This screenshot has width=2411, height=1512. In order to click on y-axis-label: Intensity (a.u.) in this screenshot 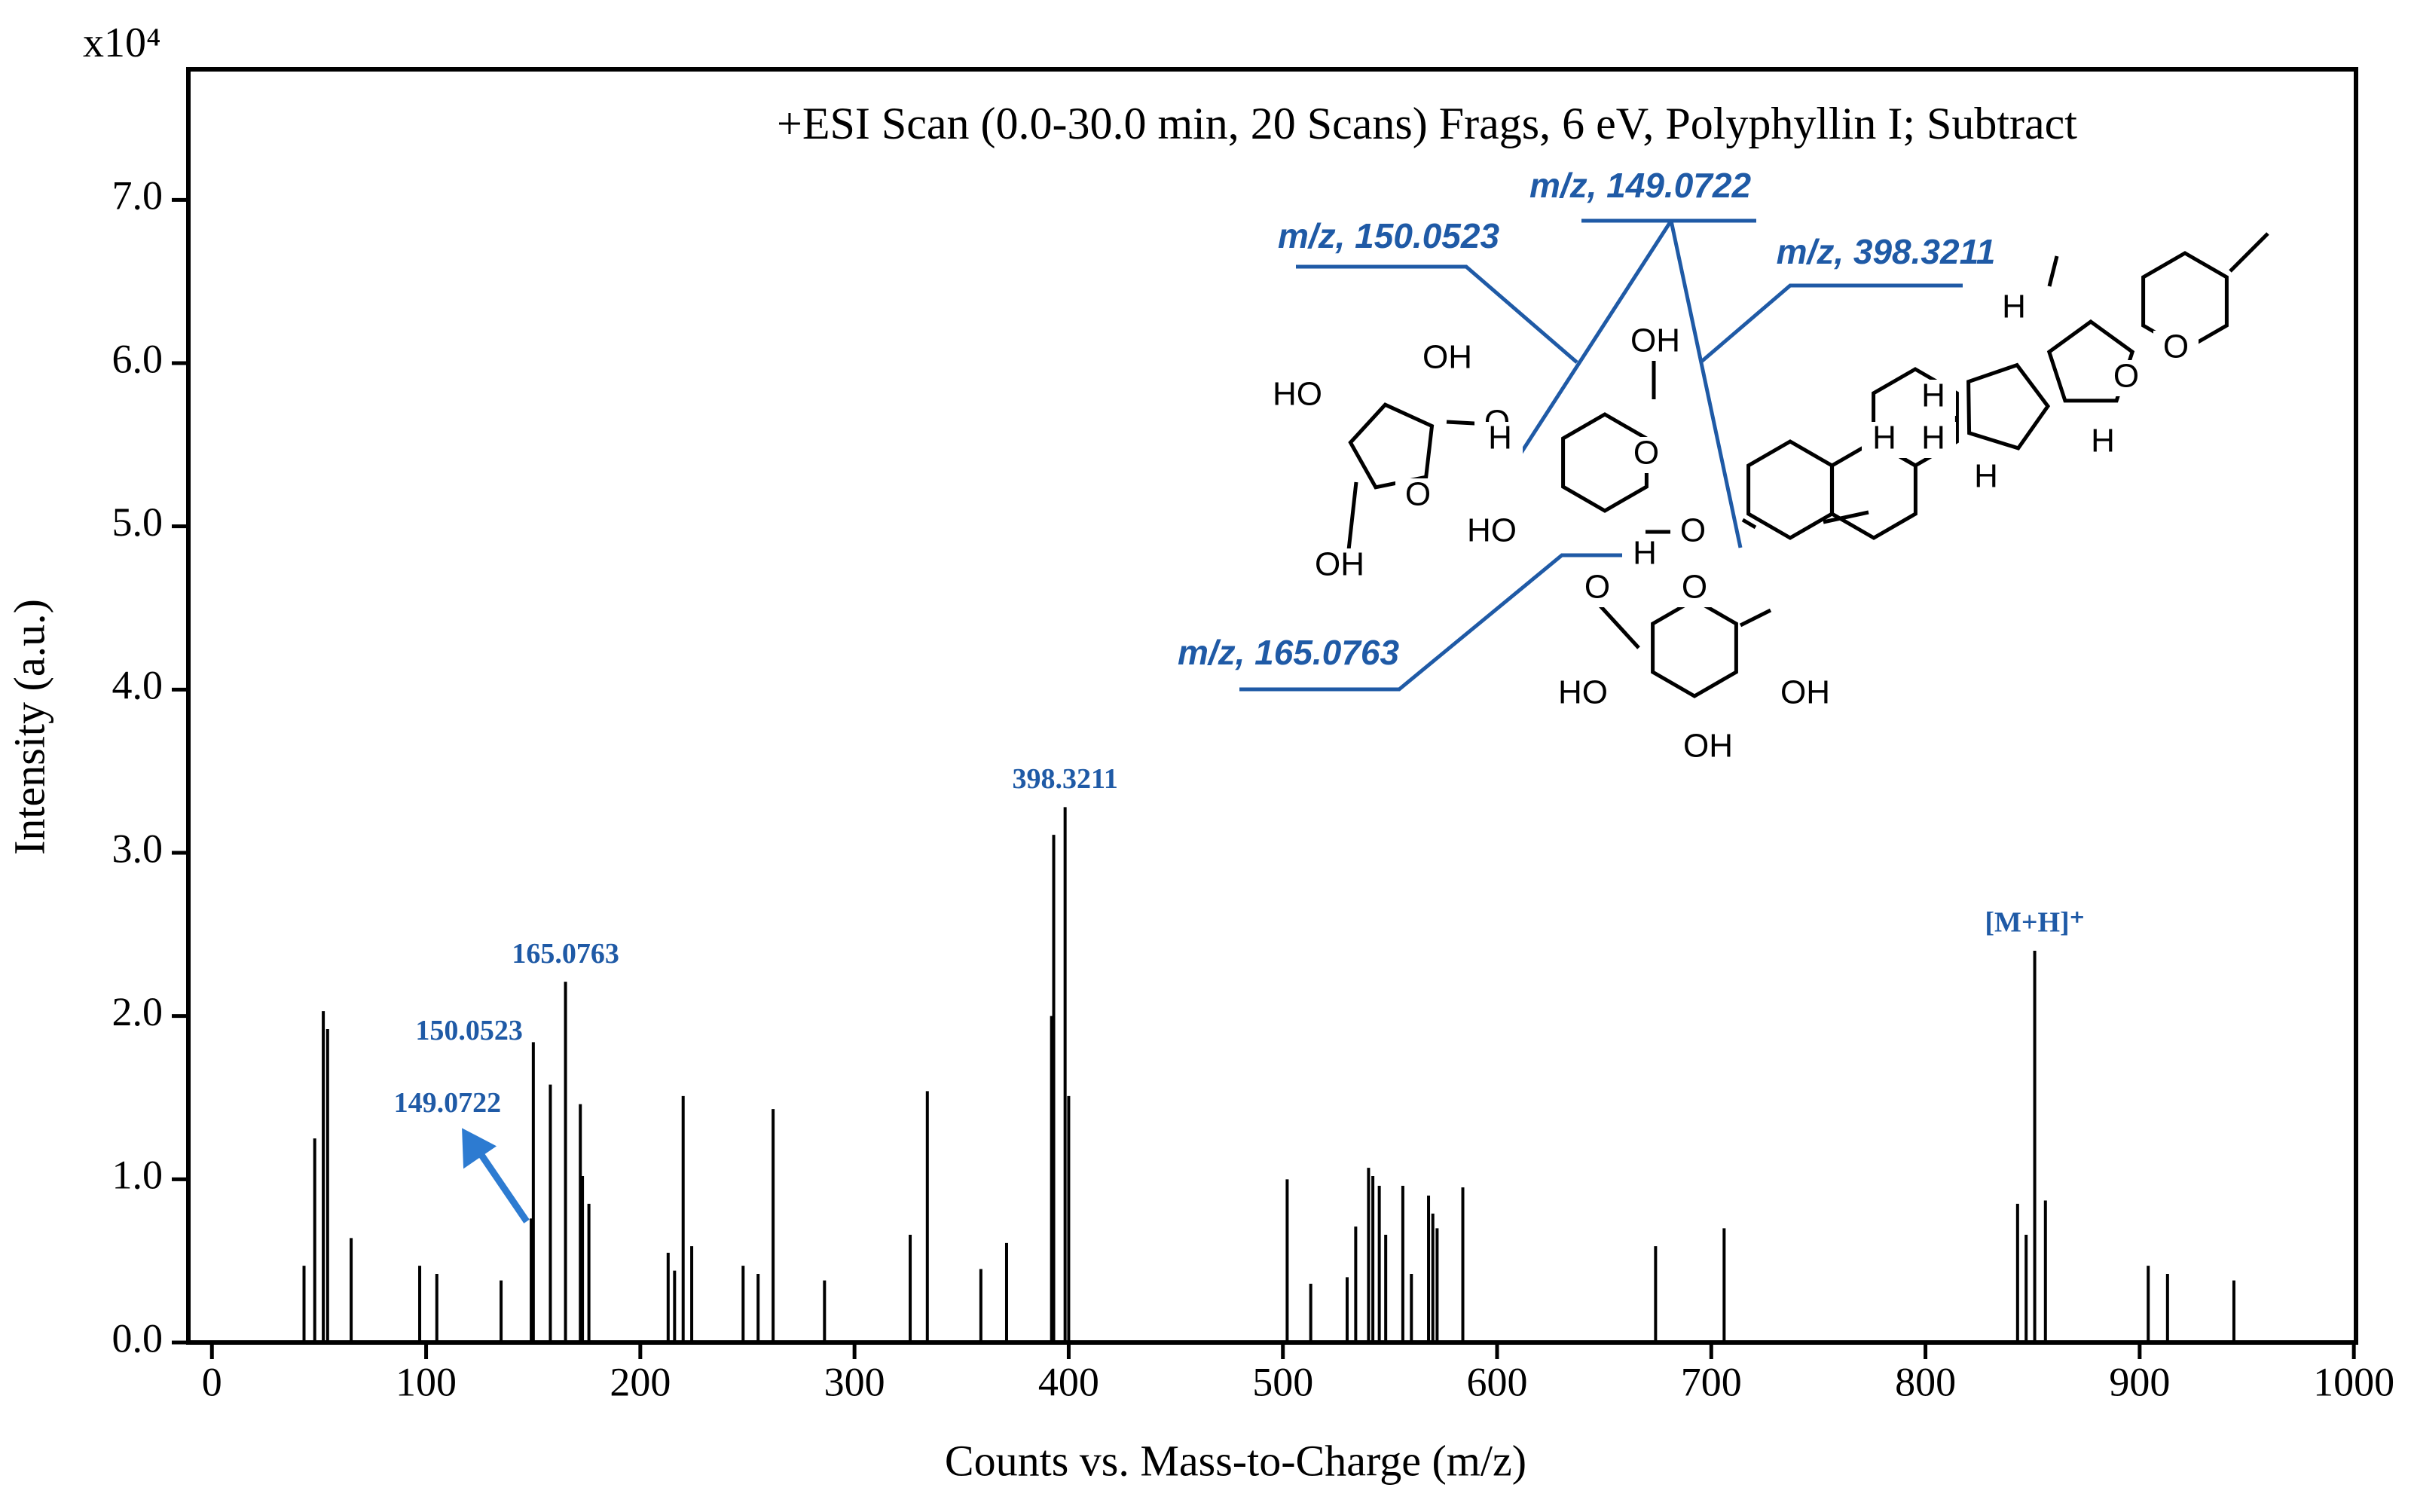, I will do `click(29, 727)`.